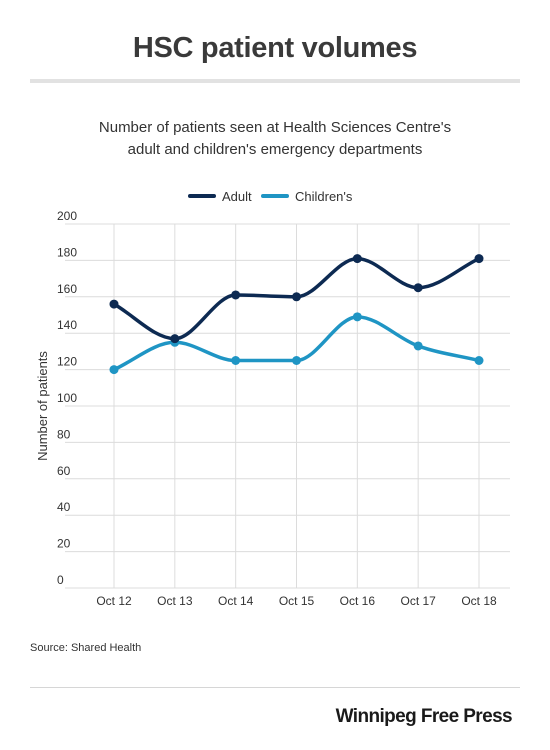 The image size is (550, 750). I want to click on x-tick-label: Oct 13, so click(175, 601).